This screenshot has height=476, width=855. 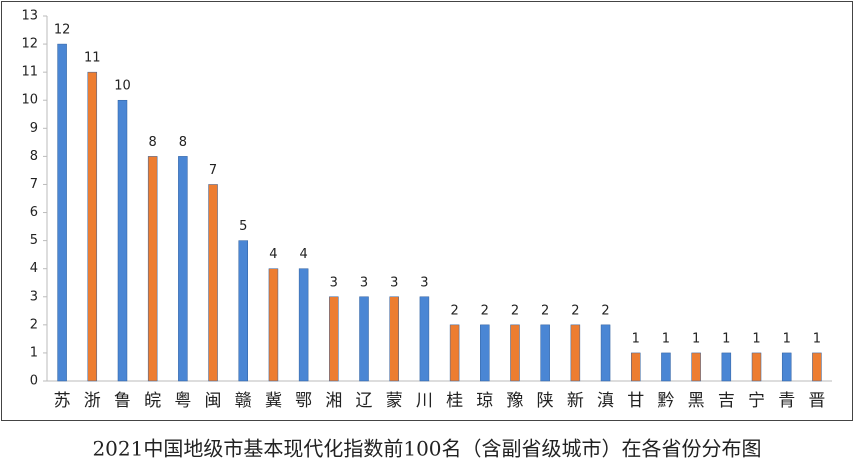 What do you see at coordinates (34, 296) in the screenshot?
I see `y-tick-label: 3` at bounding box center [34, 296].